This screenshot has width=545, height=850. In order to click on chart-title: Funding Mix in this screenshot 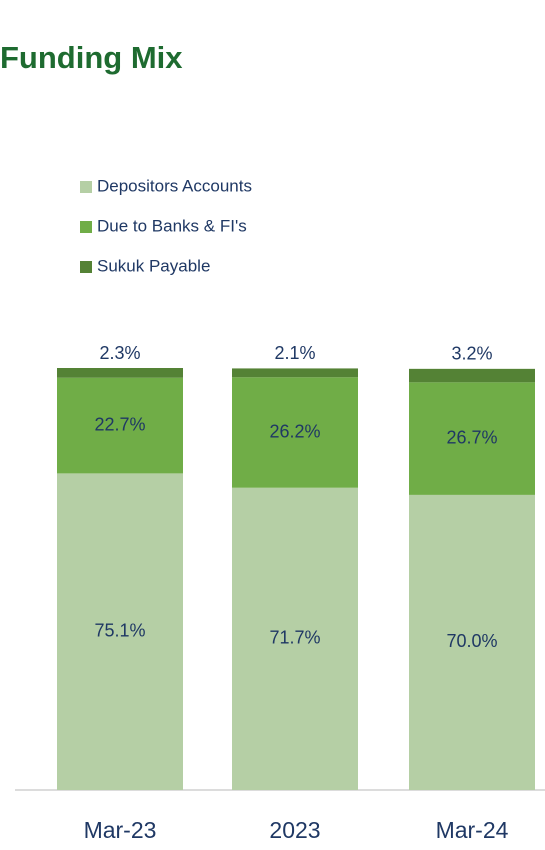, I will do `click(91, 57)`.